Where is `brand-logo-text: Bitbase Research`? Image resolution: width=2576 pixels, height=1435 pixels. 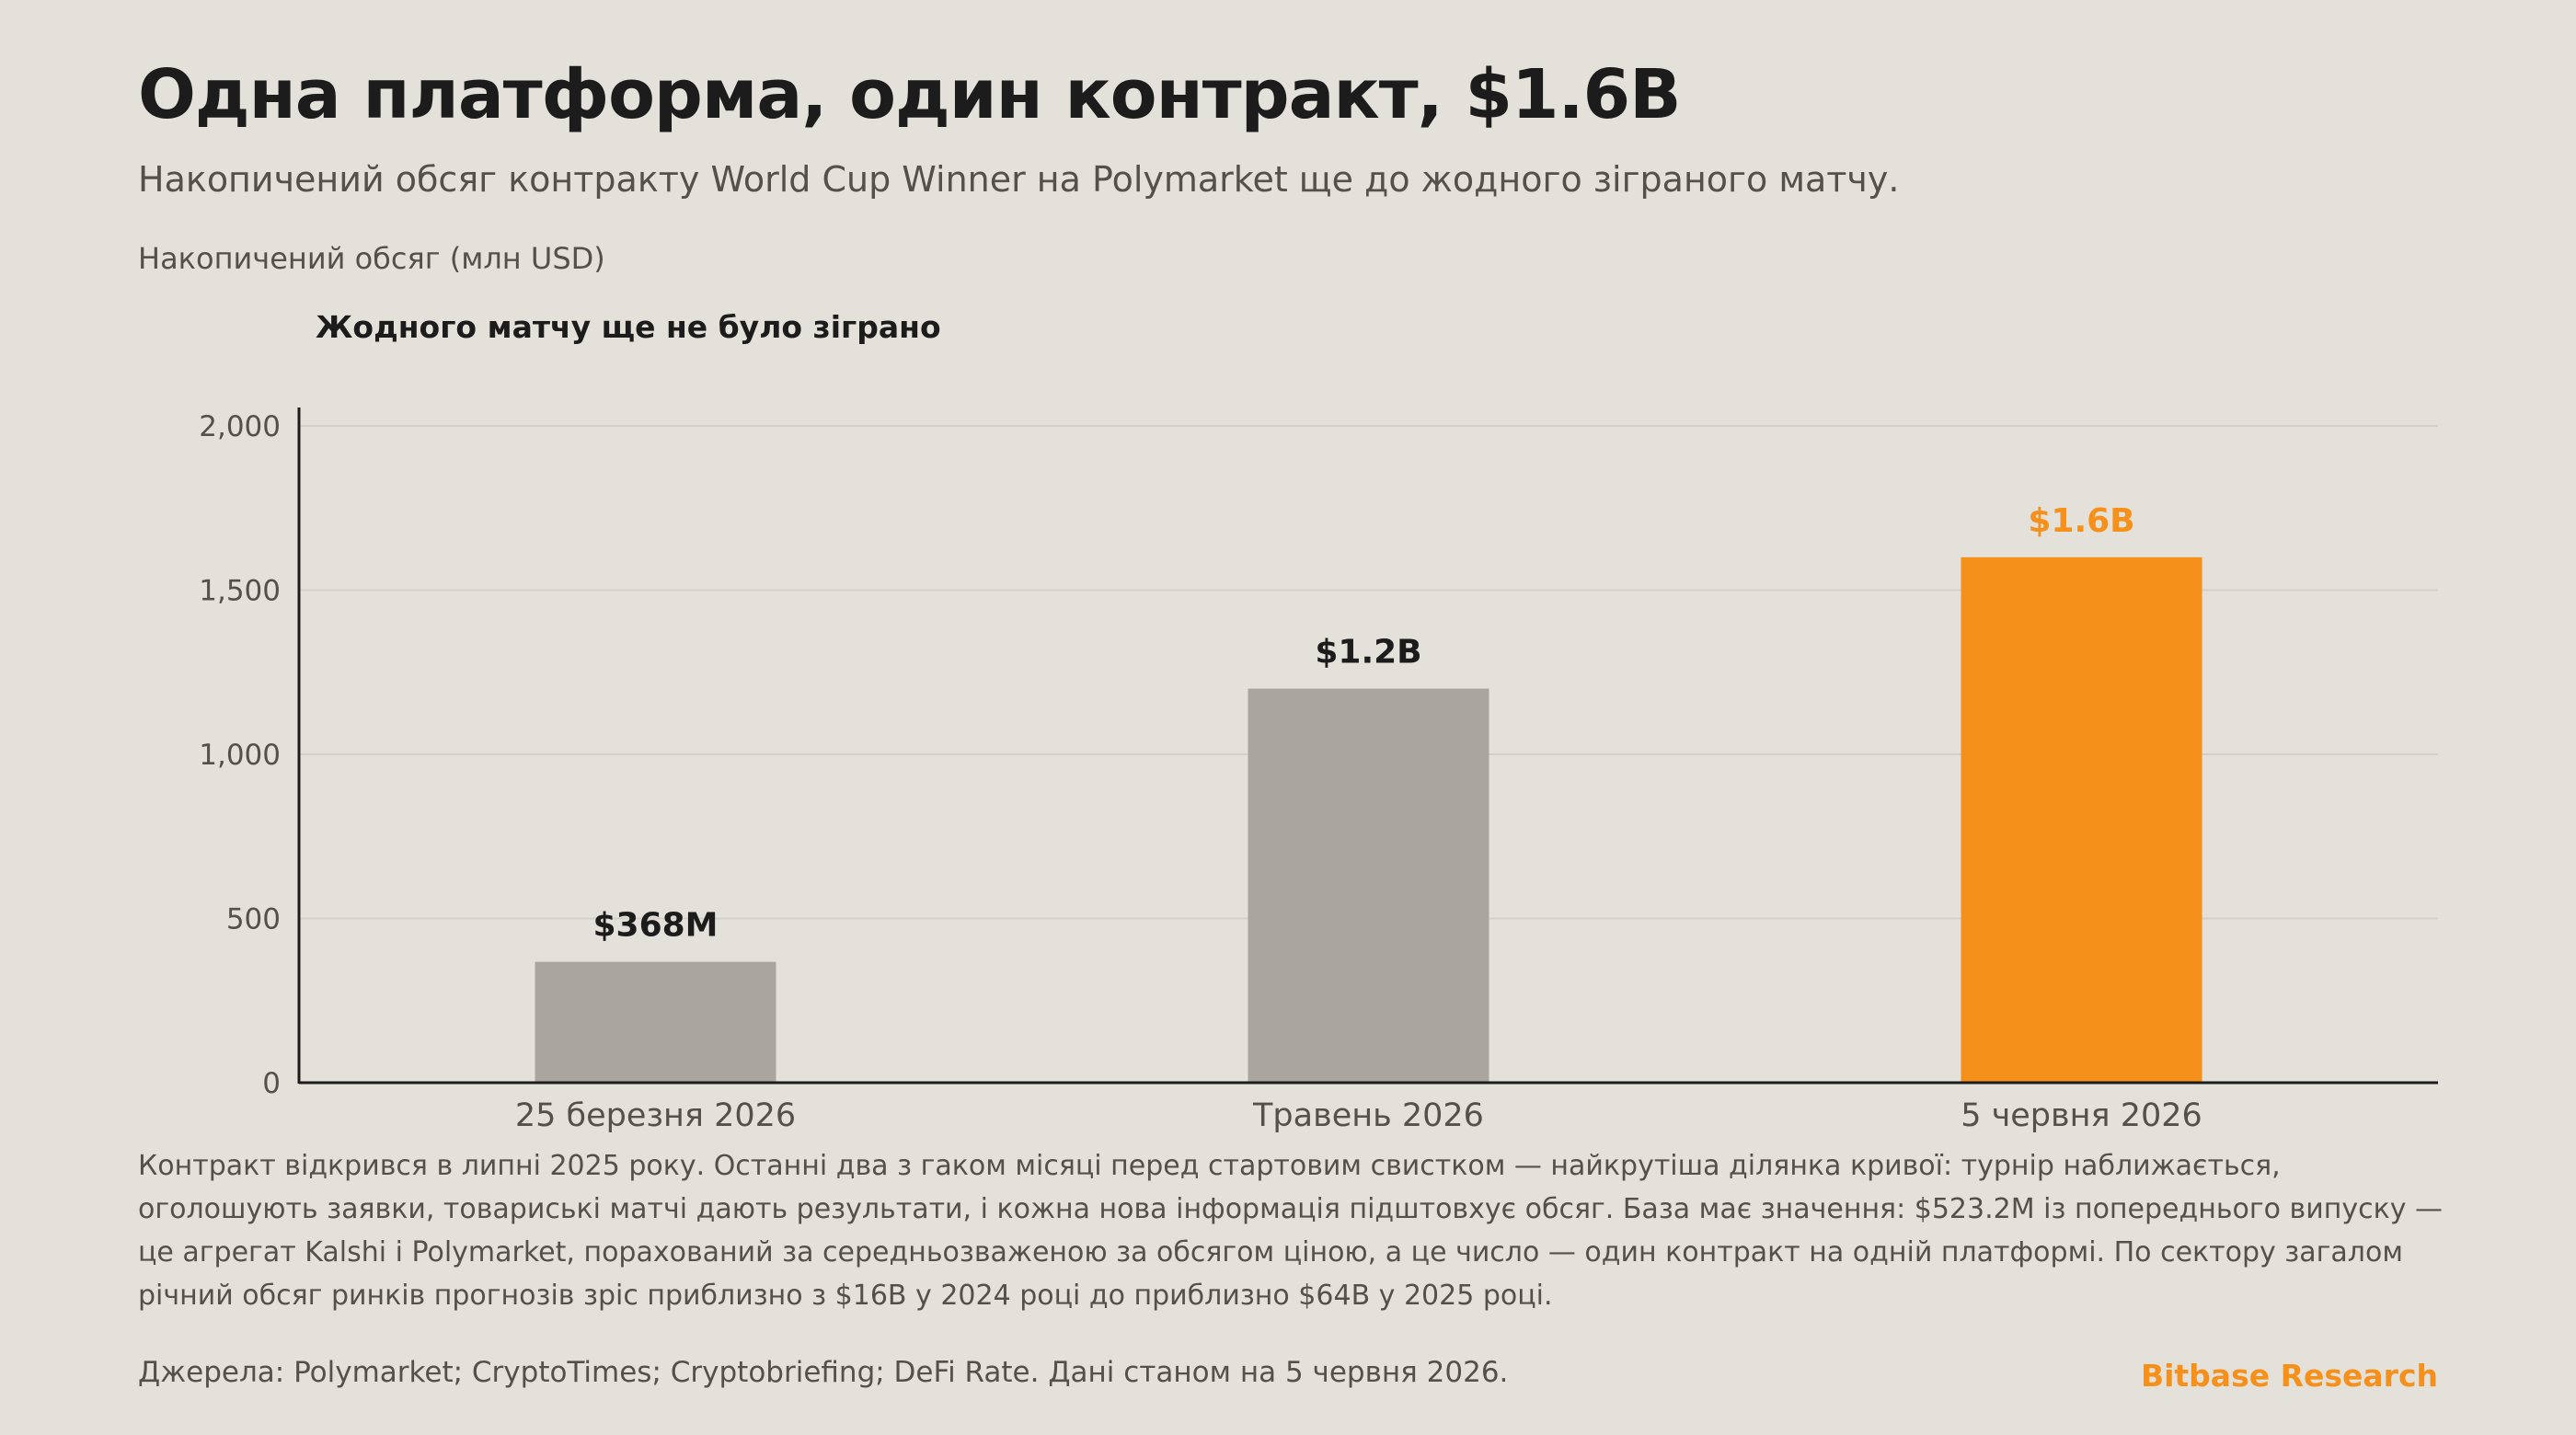 brand-logo-text: Bitbase Research is located at coordinates (2289, 1376).